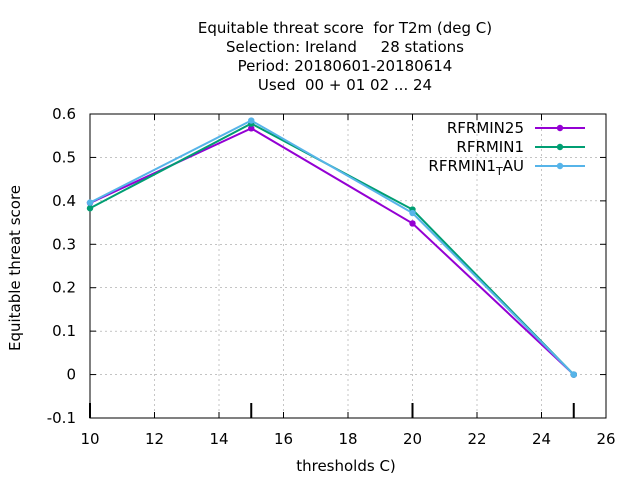 Image resolution: width=640 pixels, height=480 pixels. What do you see at coordinates (64, 114) in the screenshot?
I see `y-tick-label: 0.6` at bounding box center [64, 114].